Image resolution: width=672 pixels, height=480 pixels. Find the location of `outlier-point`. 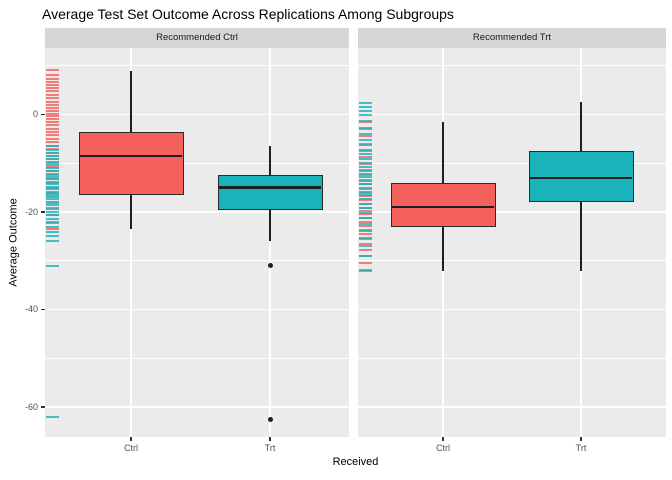

outlier-point is located at coordinates (270, 419).